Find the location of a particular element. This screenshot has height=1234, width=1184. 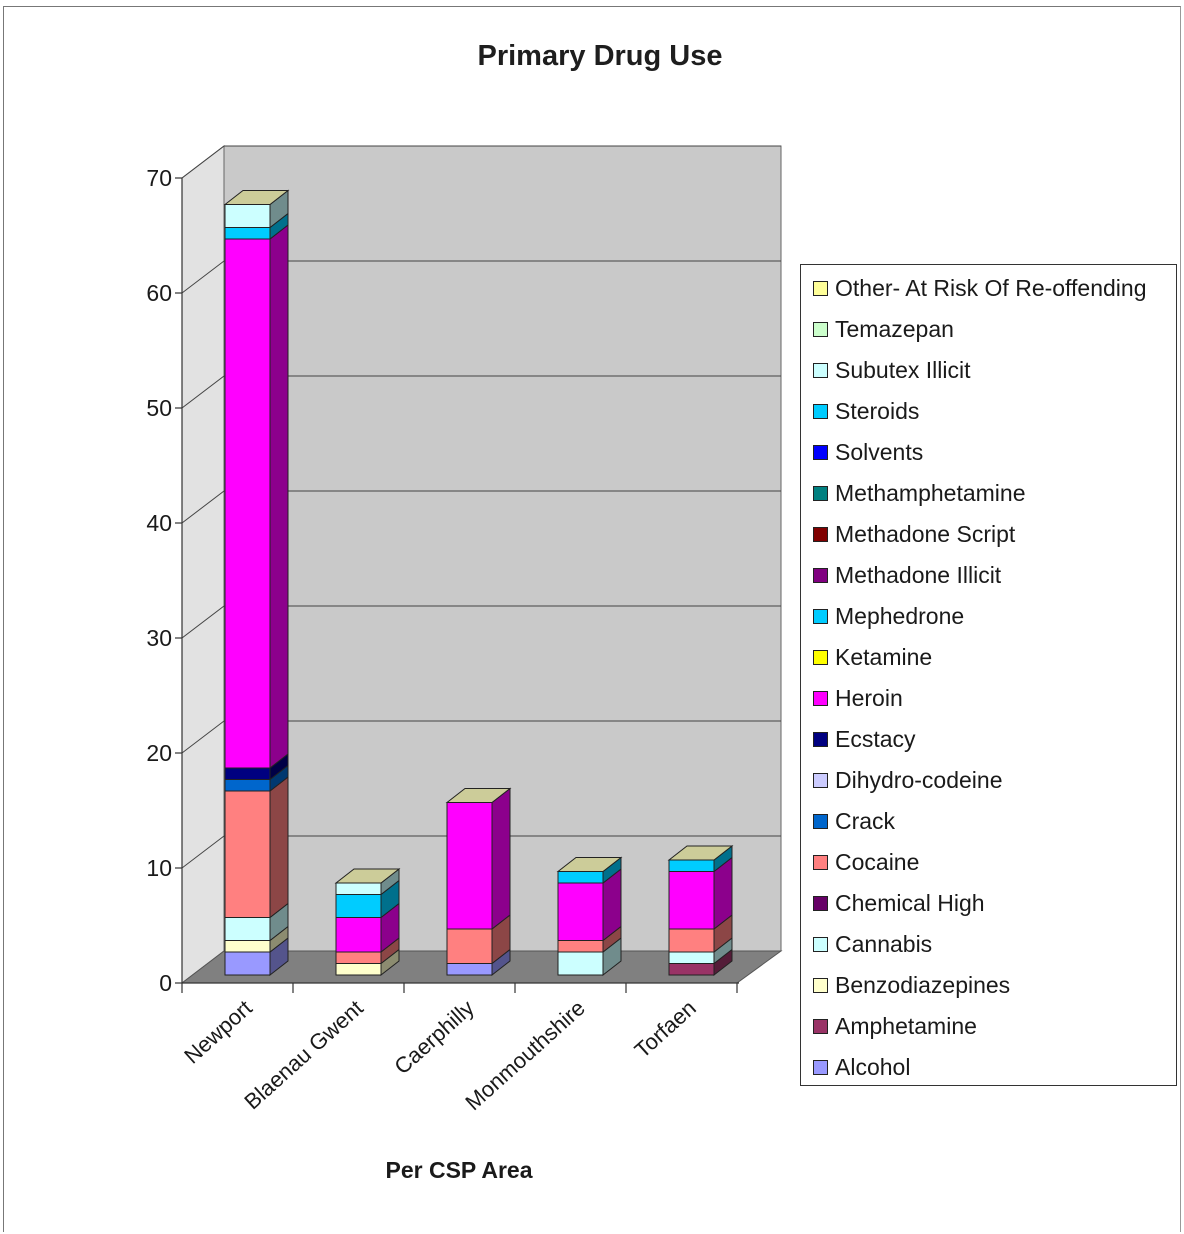

legend-item: Ecstacy is located at coordinates (864, 739).